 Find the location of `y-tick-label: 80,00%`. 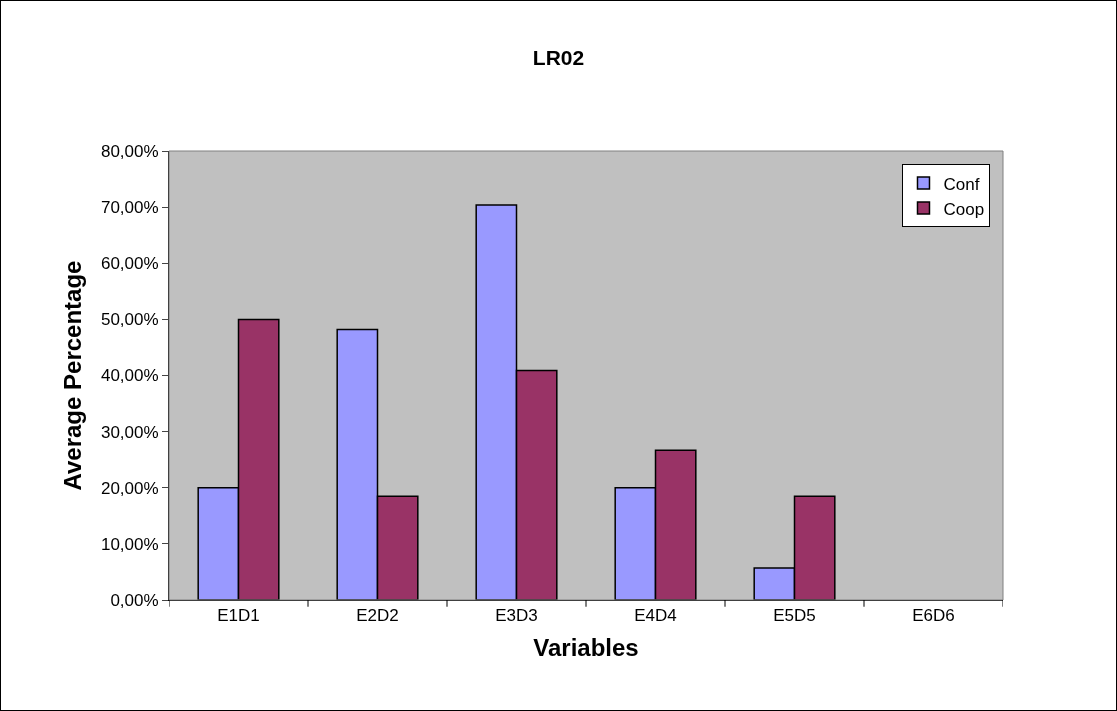

y-tick-label: 80,00% is located at coordinates (129, 151).